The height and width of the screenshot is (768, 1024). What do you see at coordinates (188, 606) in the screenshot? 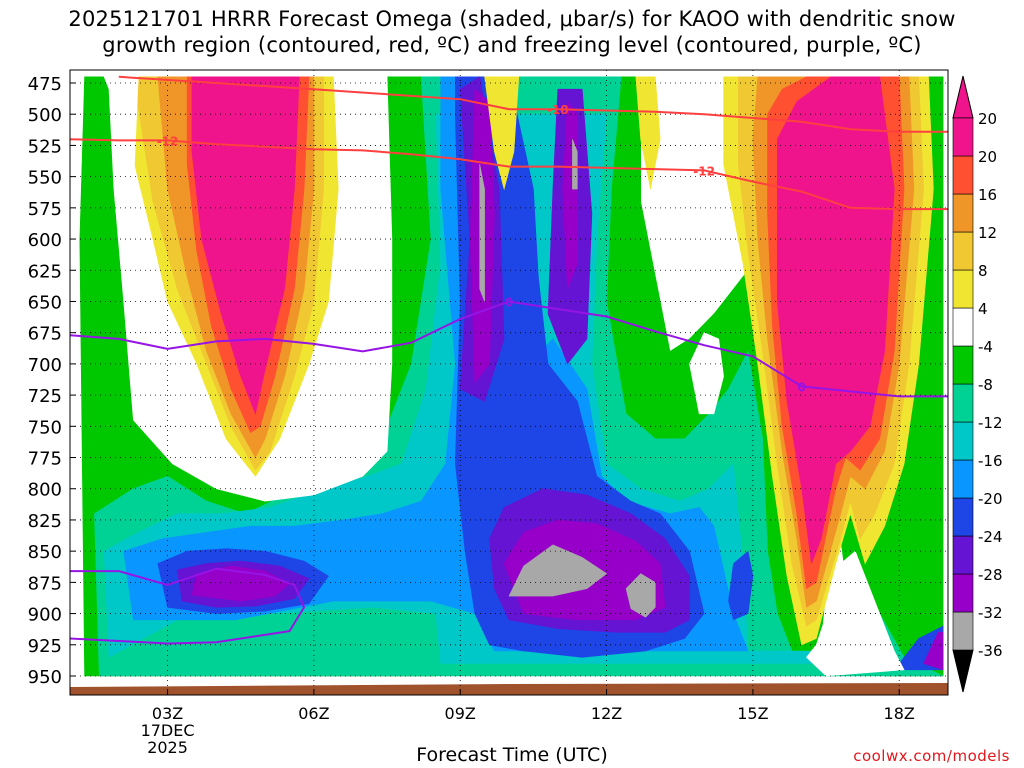
I see `freezing-level-lower-line` at bounding box center [188, 606].